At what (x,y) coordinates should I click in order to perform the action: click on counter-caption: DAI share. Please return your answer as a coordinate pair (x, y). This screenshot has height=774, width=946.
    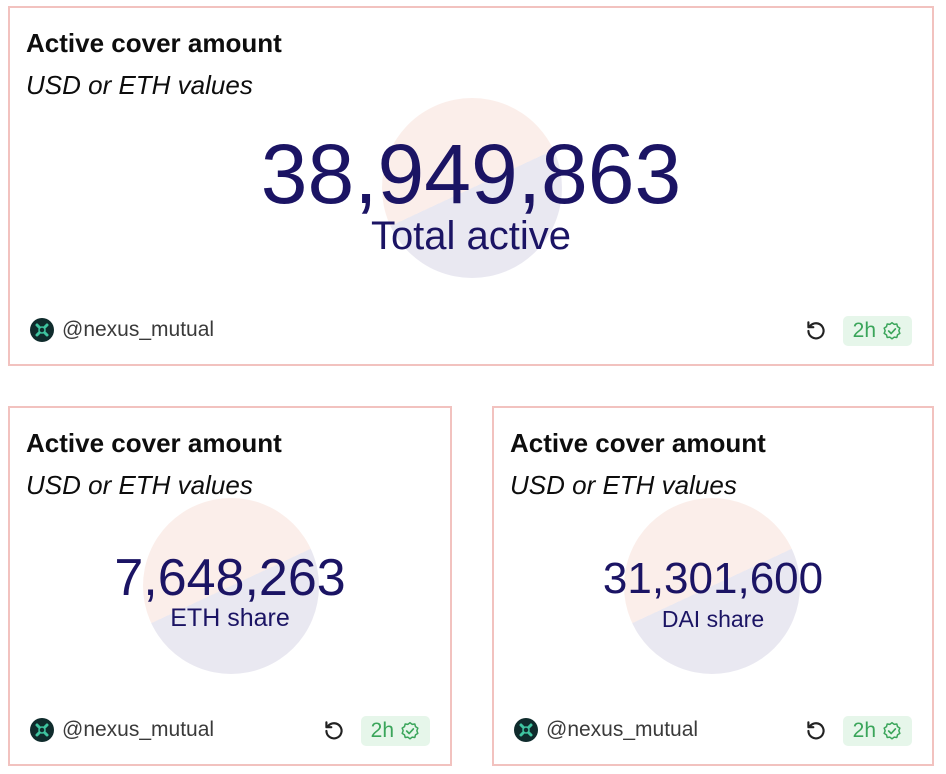
    Looking at the image, I should click on (713, 619).